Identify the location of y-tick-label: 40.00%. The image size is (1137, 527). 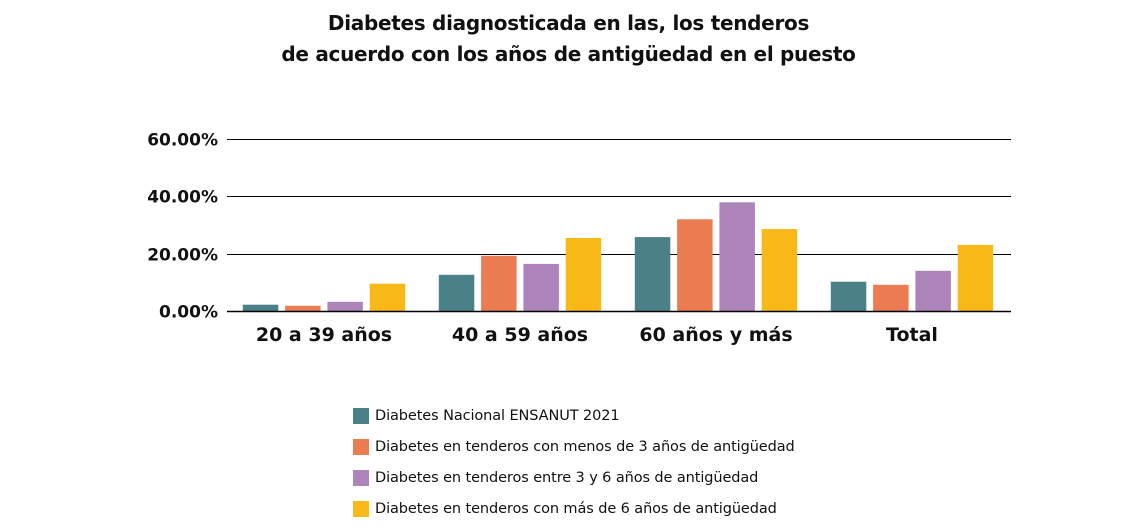
(182, 198).